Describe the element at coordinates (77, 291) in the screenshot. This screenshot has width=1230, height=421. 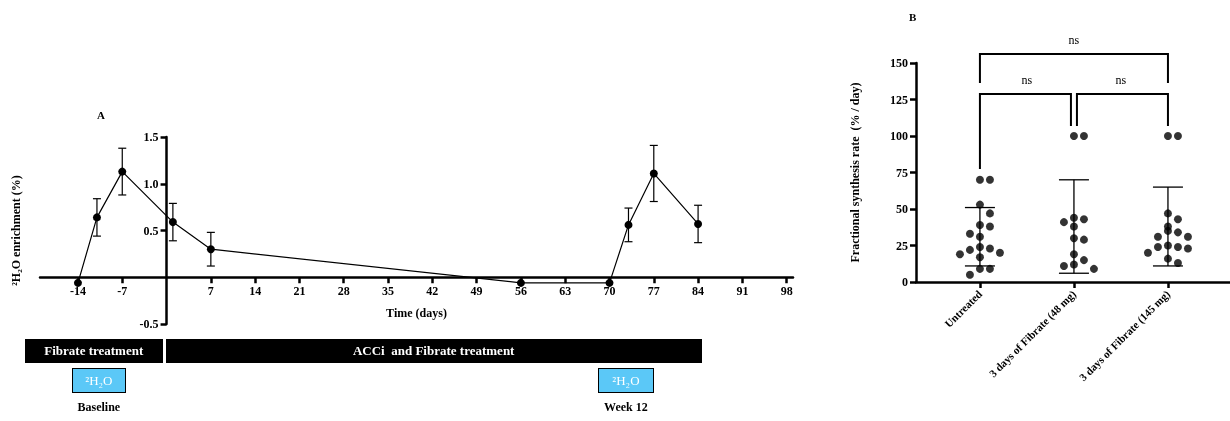
I see `x-tick-label: -14` at that location.